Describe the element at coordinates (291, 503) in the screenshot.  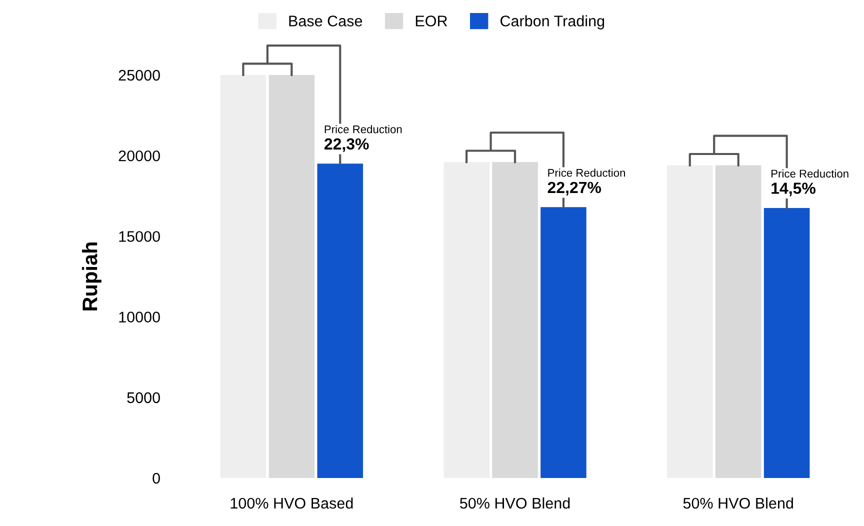
I see `x-tick-label: 100% HVO Based` at that location.